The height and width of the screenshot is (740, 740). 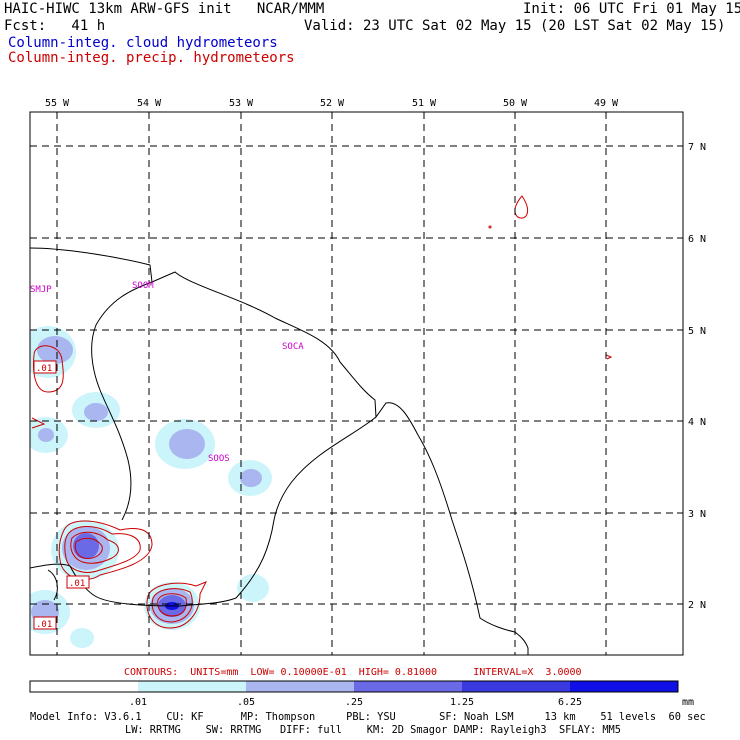 What do you see at coordinates (55, 26) in the screenshot?
I see `forecast-hour: Fcst: 41 h` at bounding box center [55, 26].